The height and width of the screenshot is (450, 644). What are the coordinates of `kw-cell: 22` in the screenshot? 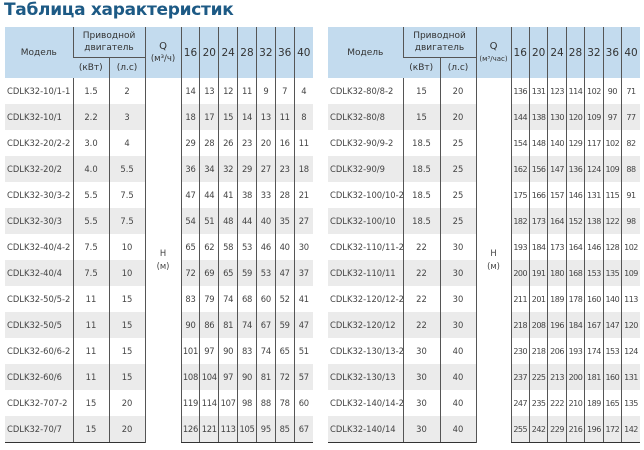 It's located at (421, 299).